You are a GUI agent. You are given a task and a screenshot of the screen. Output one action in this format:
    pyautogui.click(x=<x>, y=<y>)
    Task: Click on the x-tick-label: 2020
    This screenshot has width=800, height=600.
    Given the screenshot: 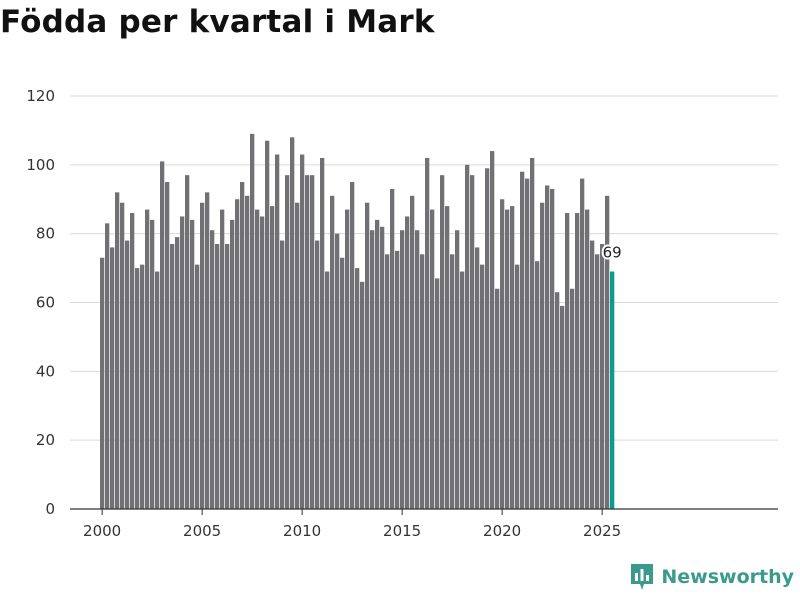 What is the action you would take?
    pyautogui.click(x=502, y=531)
    